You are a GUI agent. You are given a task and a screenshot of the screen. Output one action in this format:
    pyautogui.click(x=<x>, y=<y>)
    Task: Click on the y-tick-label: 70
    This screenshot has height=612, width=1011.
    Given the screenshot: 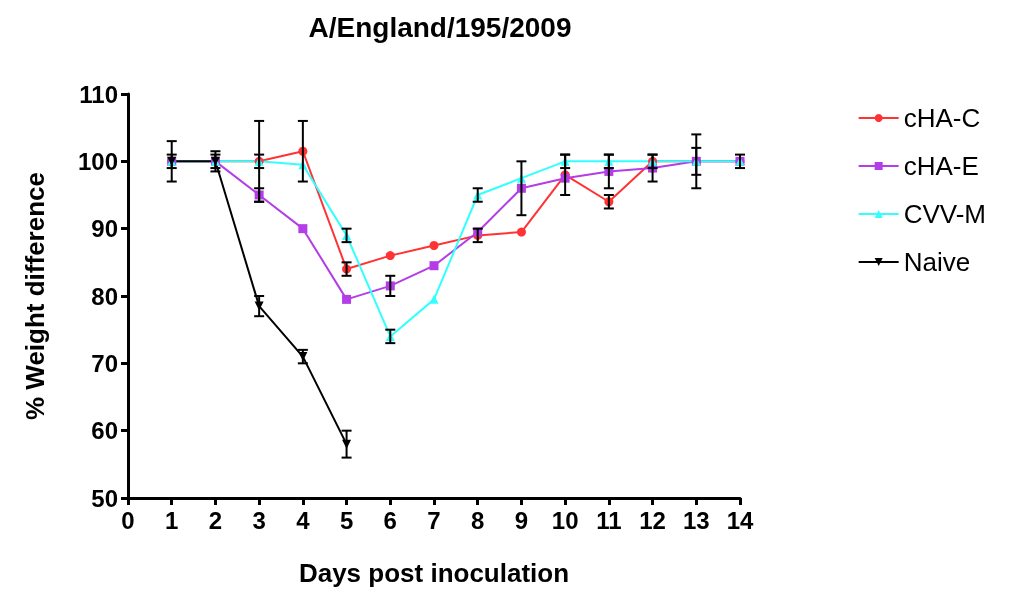 What is the action you would take?
    pyautogui.click(x=104, y=363)
    